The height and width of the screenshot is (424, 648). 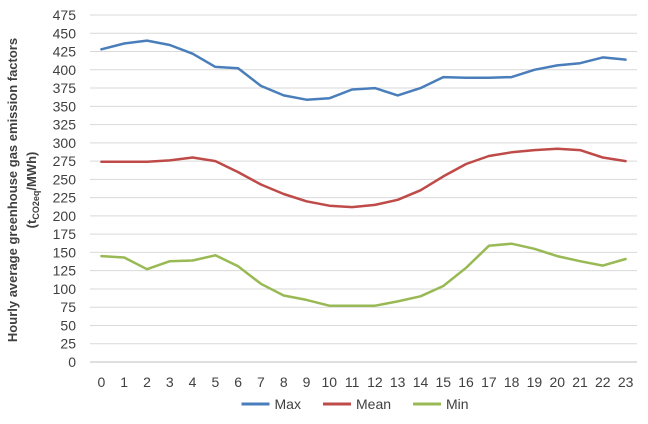 I want to click on legend: Max Mean Min, so click(x=355, y=404).